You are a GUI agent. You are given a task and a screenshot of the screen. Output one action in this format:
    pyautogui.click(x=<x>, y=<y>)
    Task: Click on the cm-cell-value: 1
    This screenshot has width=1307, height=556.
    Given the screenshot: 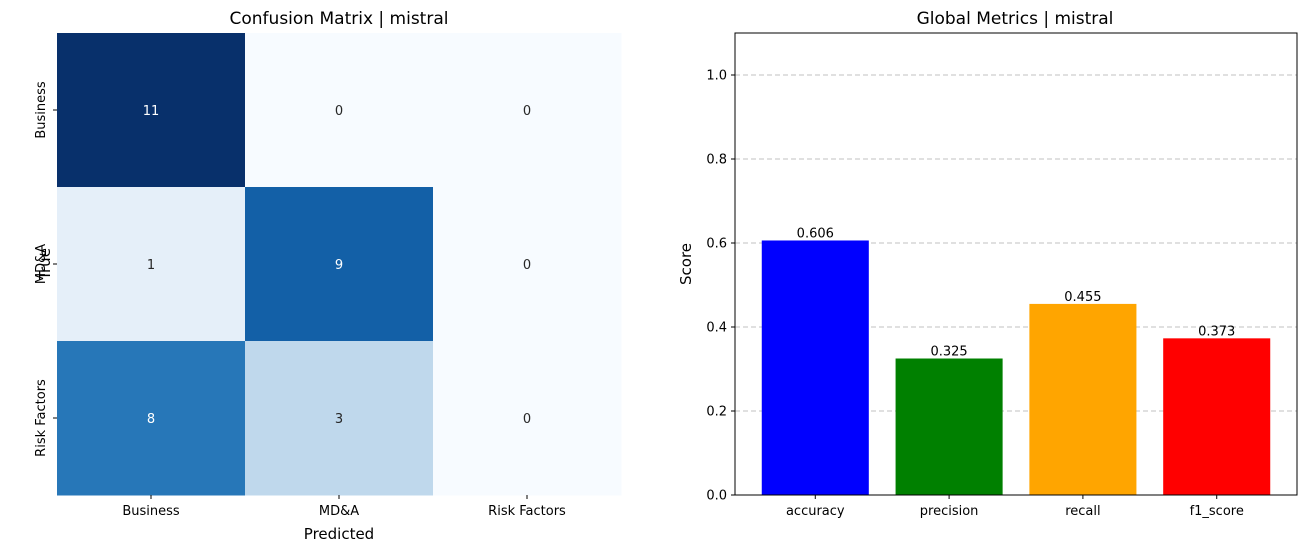 What is the action you would take?
    pyautogui.click(x=151, y=265)
    